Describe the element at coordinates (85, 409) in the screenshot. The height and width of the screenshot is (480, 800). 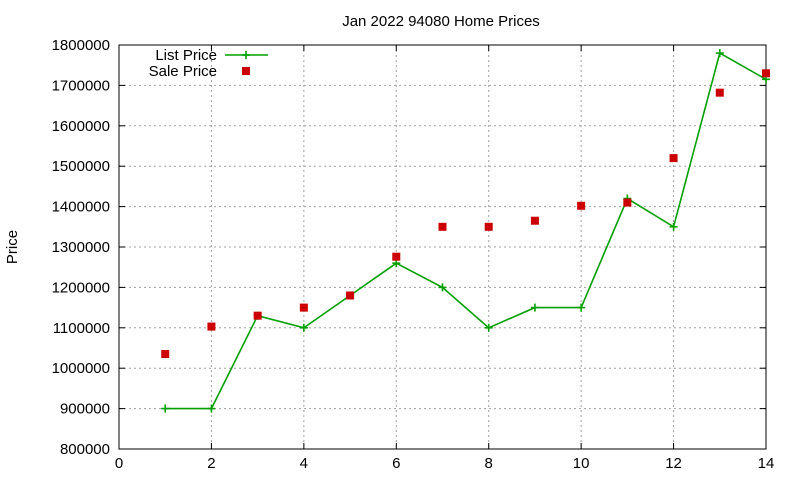
I see `y-tick-label: 900000` at that location.